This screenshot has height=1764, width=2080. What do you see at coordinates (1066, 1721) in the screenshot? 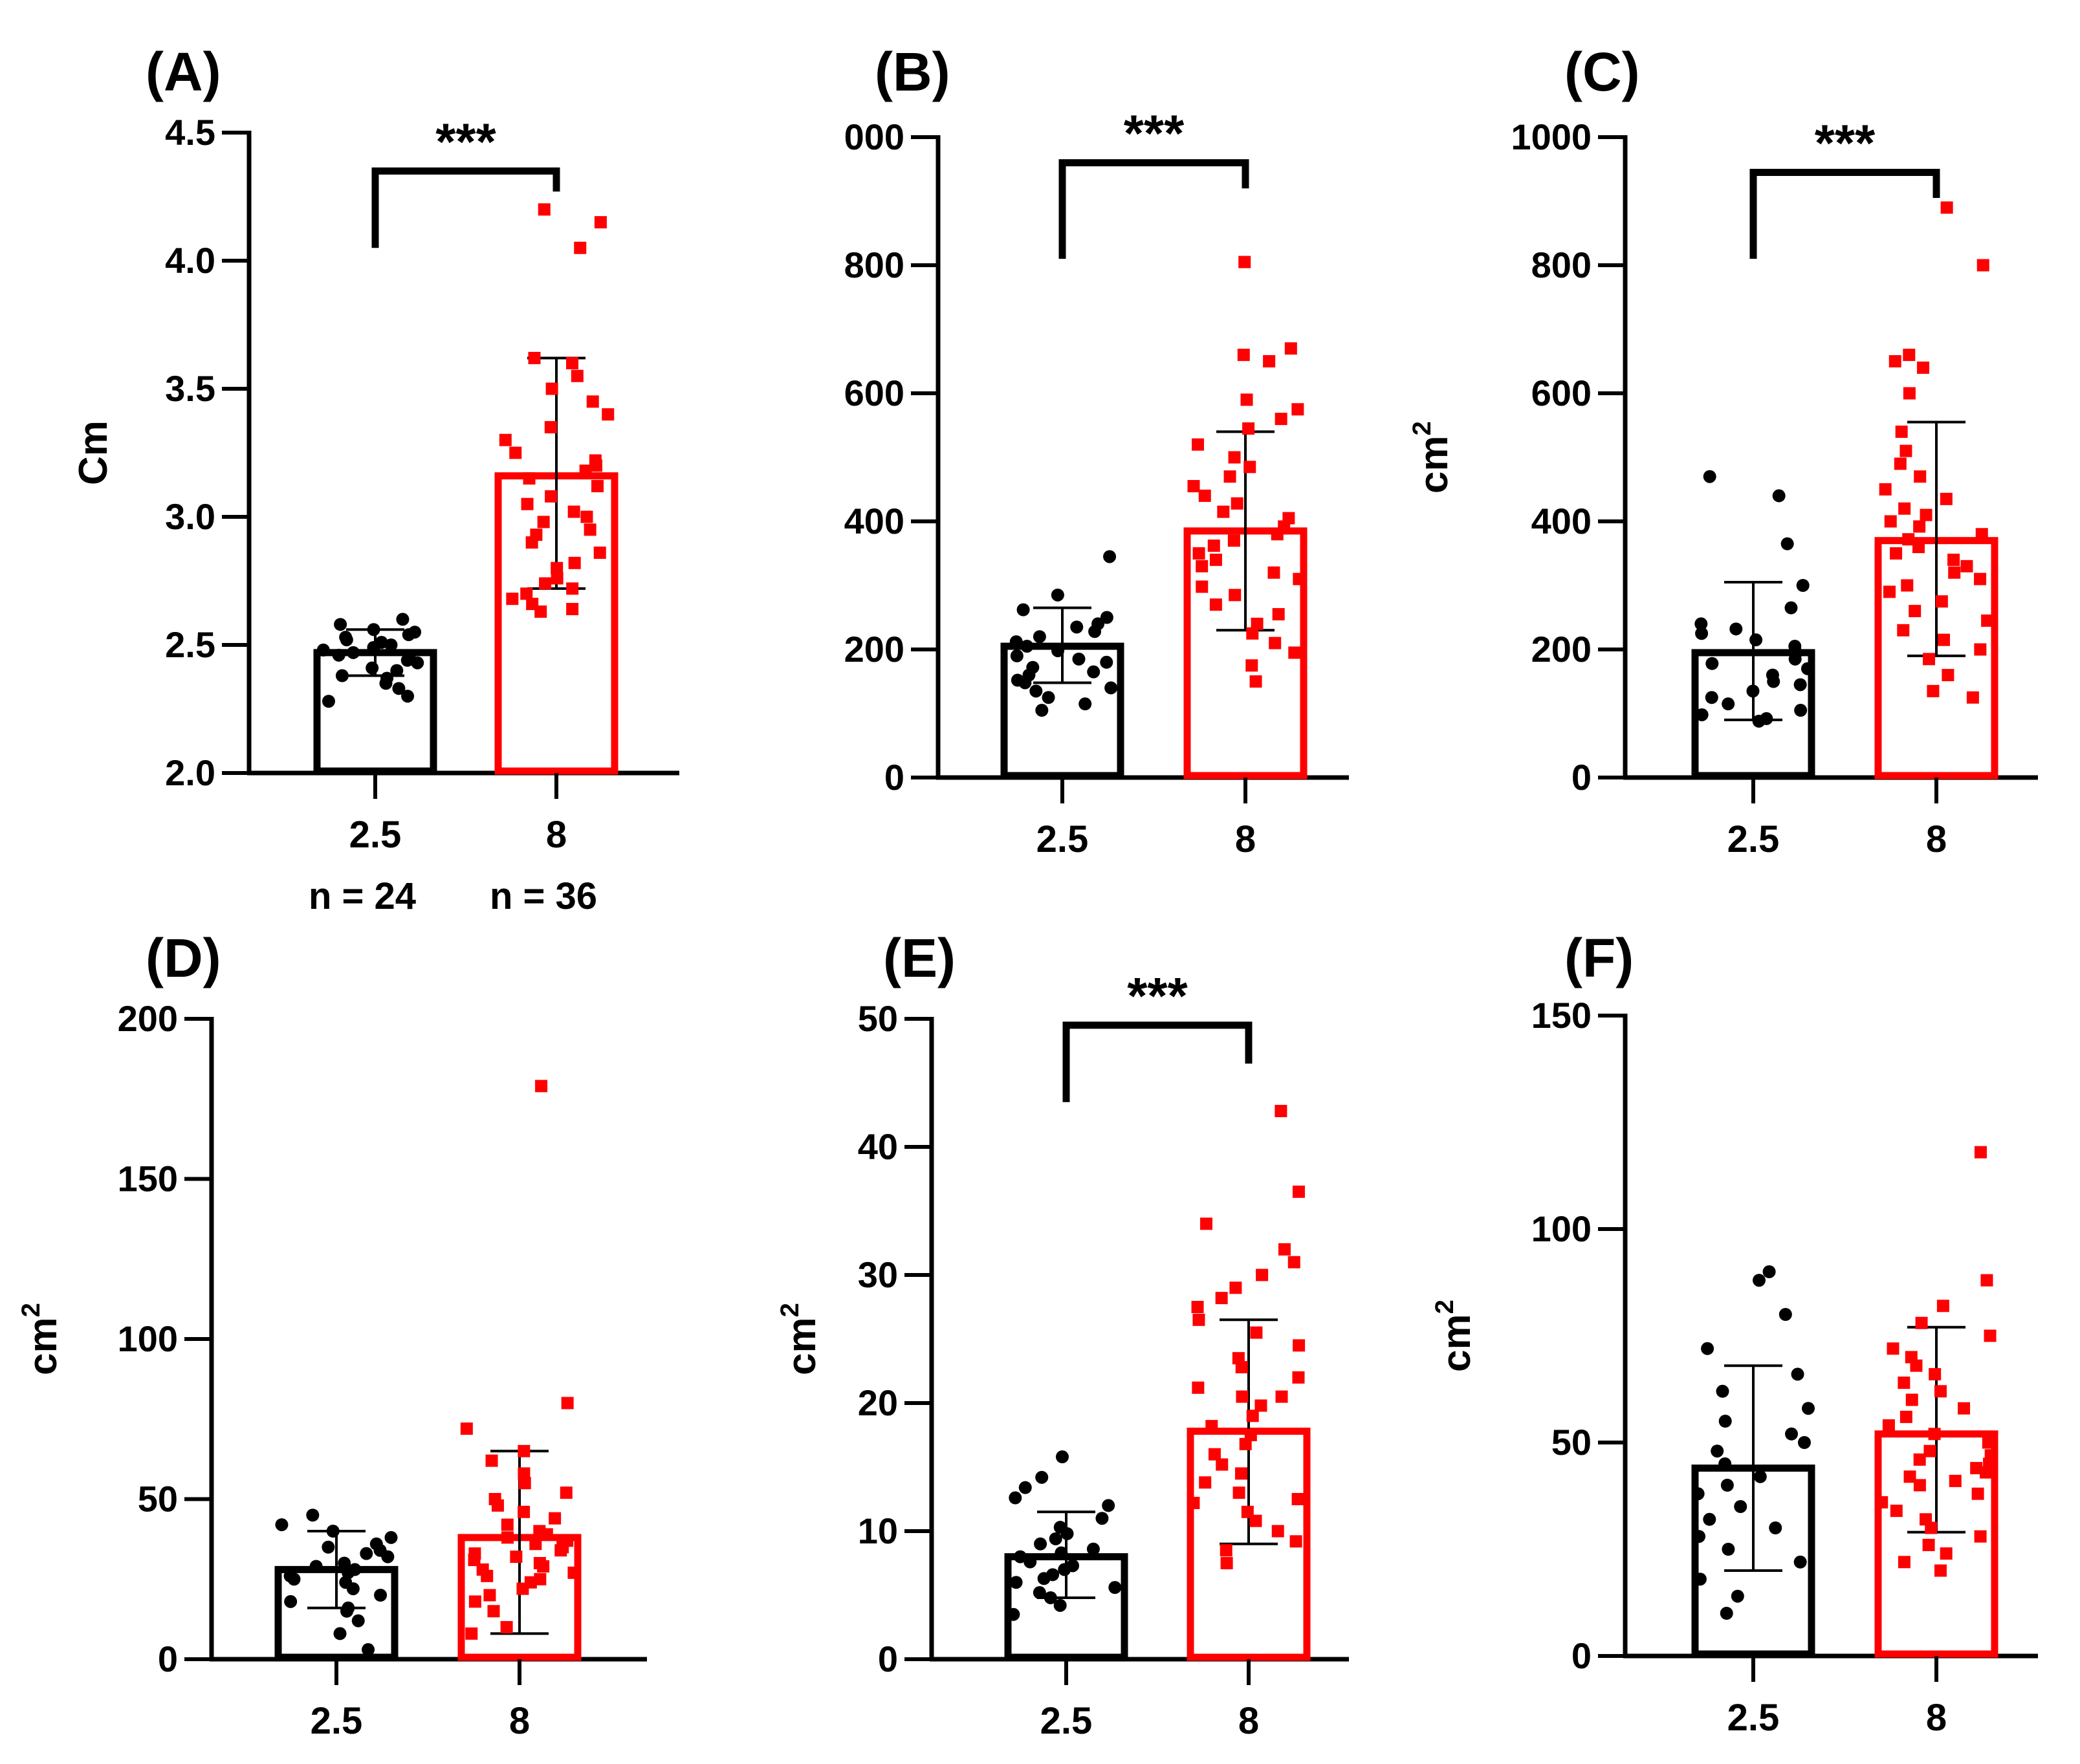
I see `x-tick-label: 2.5` at bounding box center [1066, 1721].